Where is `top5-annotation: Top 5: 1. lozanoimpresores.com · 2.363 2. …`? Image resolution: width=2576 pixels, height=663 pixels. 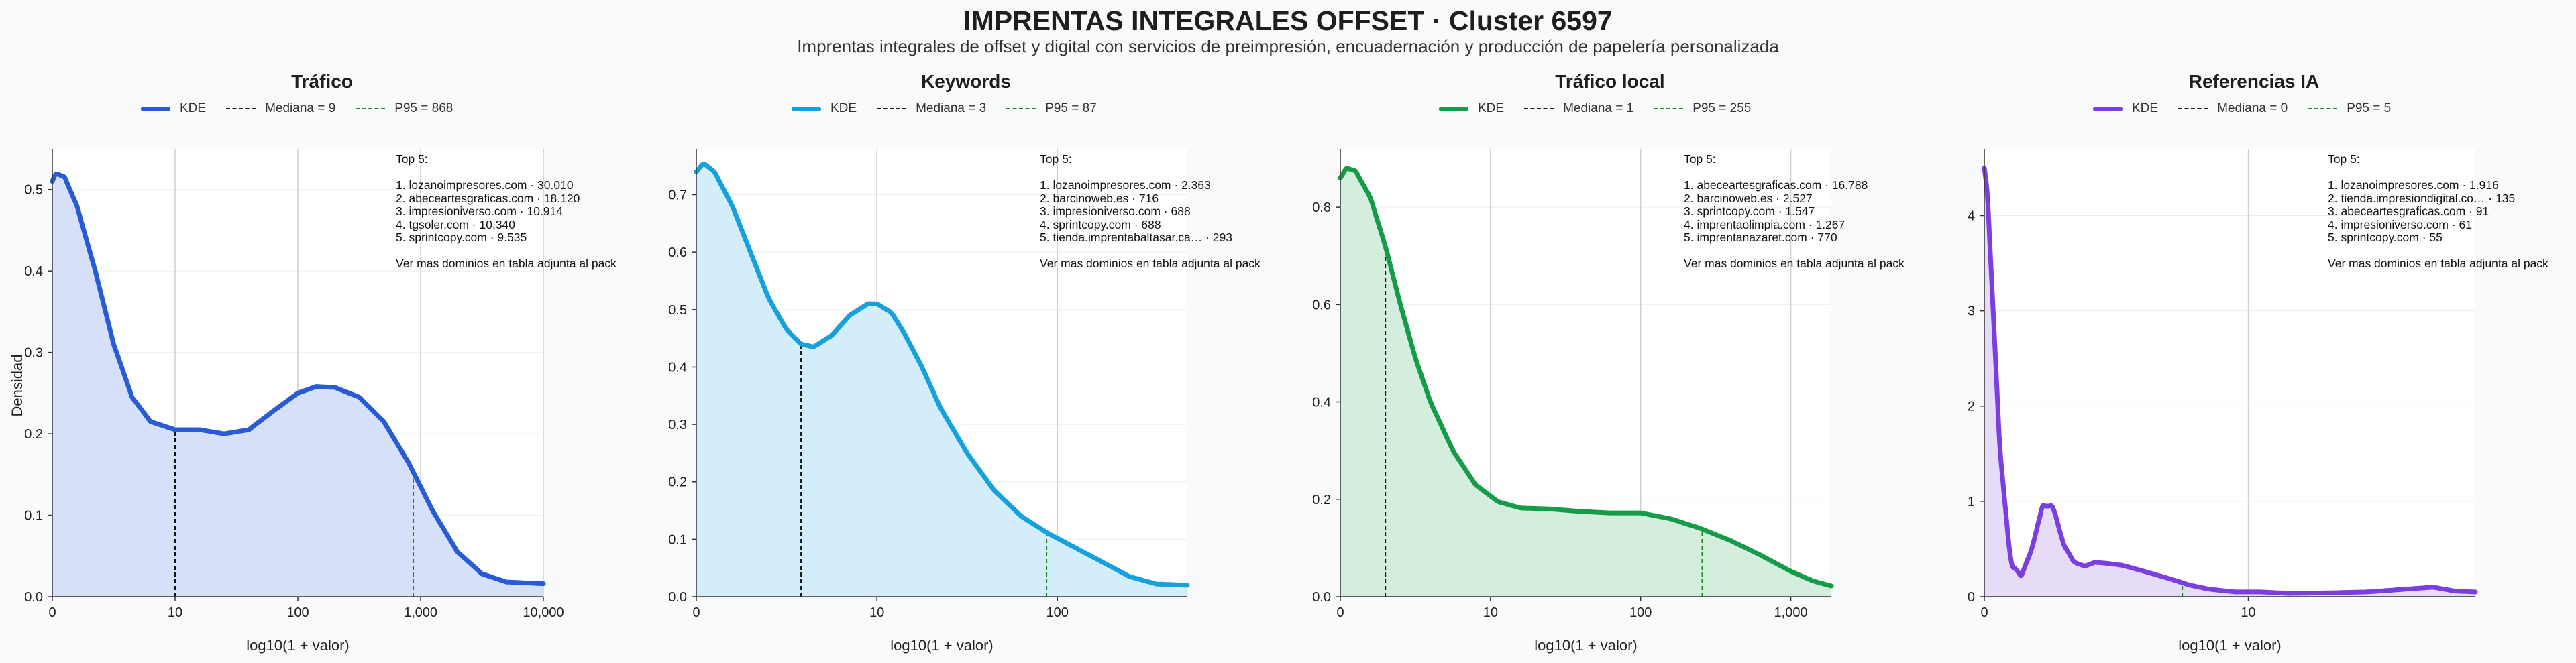 top5-annotation: Top 5: 1. lozanoimpresores.com · 2.363 2. … is located at coordinates (1150, 211).